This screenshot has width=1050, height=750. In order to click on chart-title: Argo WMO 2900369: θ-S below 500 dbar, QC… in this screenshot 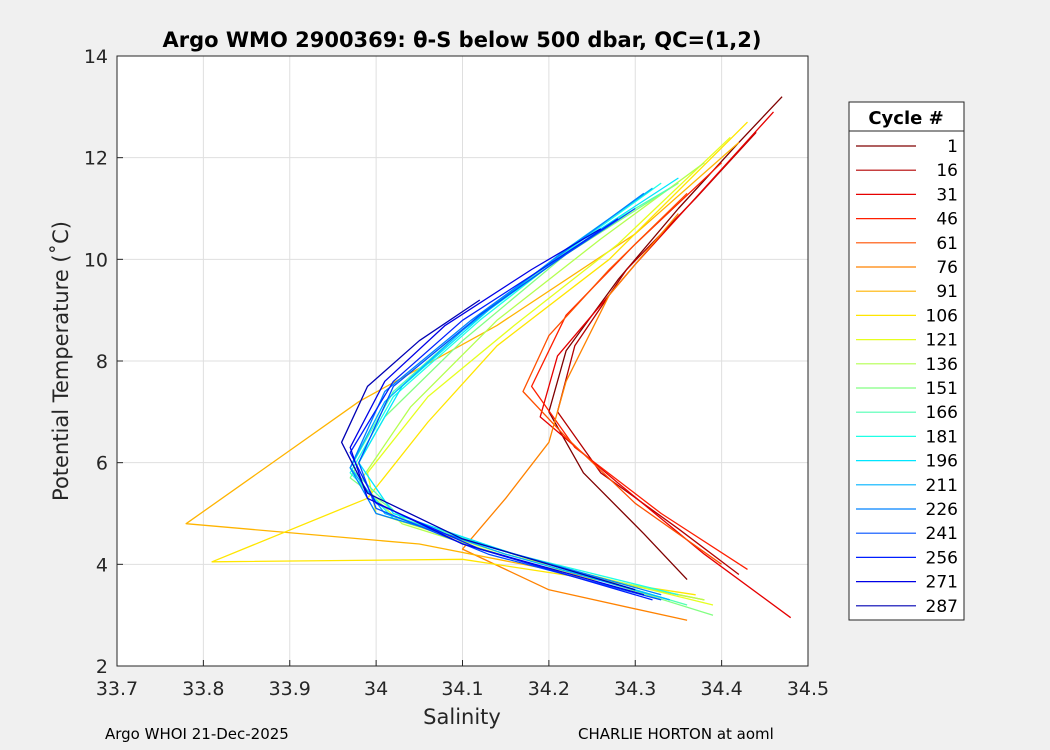, I will do `click(462, 40)`.